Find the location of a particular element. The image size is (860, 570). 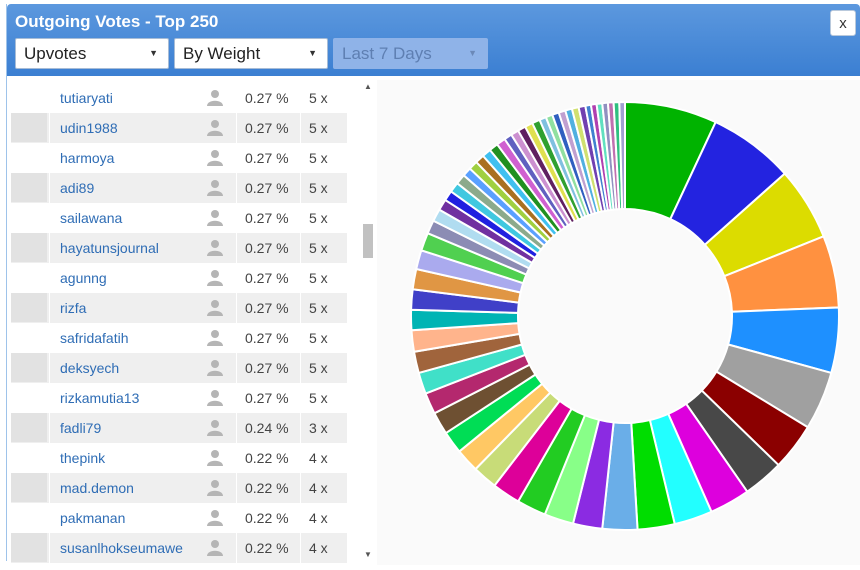

table-row: rizkamutia13 0.27 % 5 x is located at coordinates (179, 398).